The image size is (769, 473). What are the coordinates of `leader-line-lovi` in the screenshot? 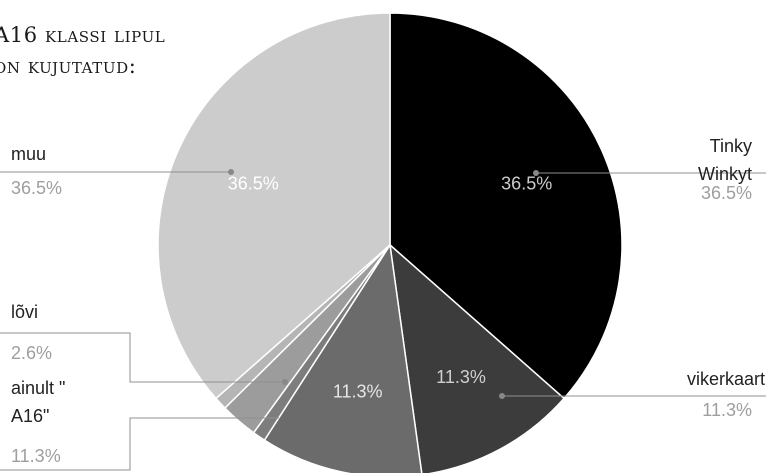 It's located at (142, 357).